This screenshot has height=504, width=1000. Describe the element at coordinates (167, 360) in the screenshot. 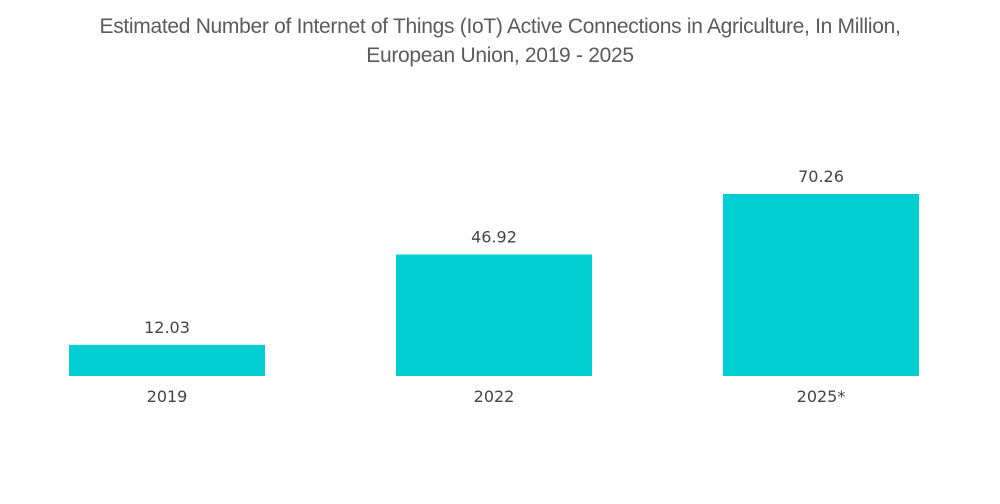

I see `bar-2019` at that location.